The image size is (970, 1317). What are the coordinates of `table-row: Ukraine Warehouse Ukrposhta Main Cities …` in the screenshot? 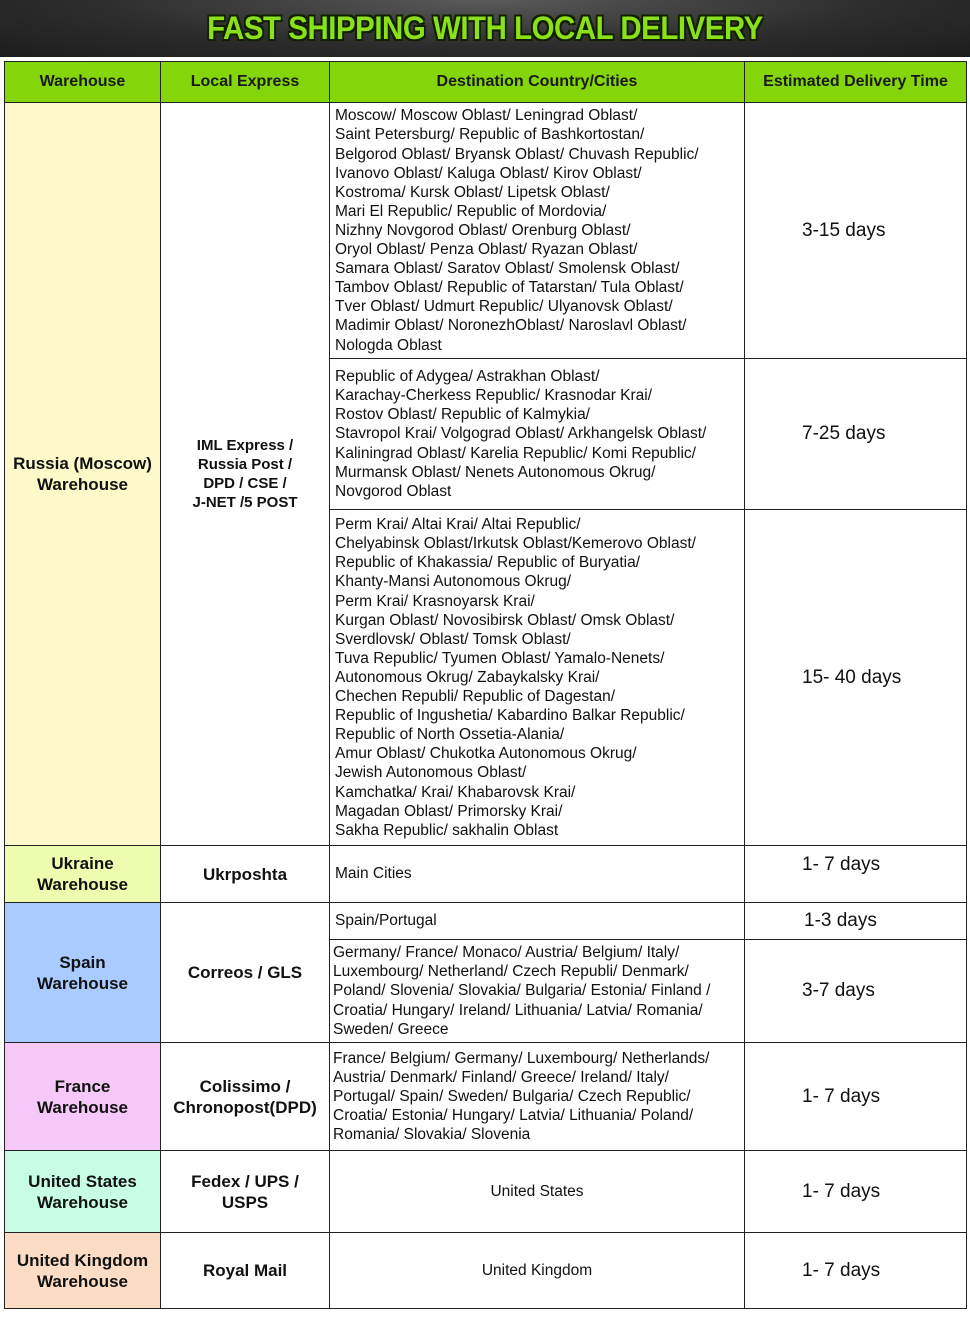 It's located at (485, 874).